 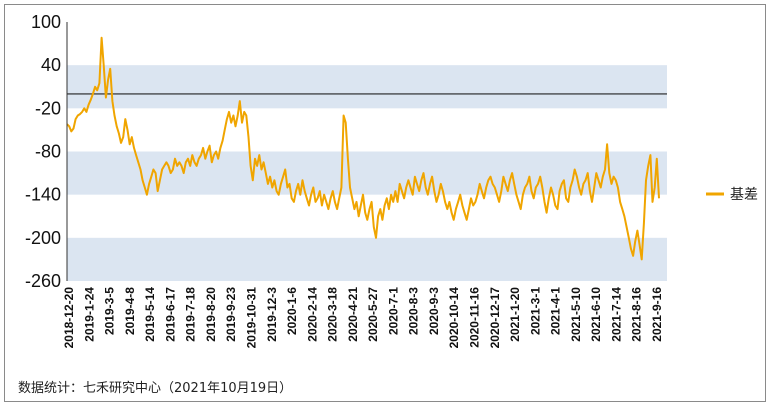 I want to click on y-axis-ticks: 100 40 -20 -80 -140 -200 -260, so click(x=43, y=151).